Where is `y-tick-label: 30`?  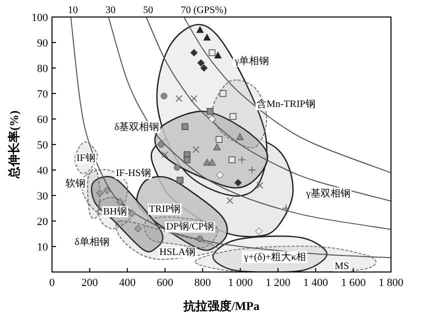 y-tick-label: 30 is located at coordinates (42, 196).